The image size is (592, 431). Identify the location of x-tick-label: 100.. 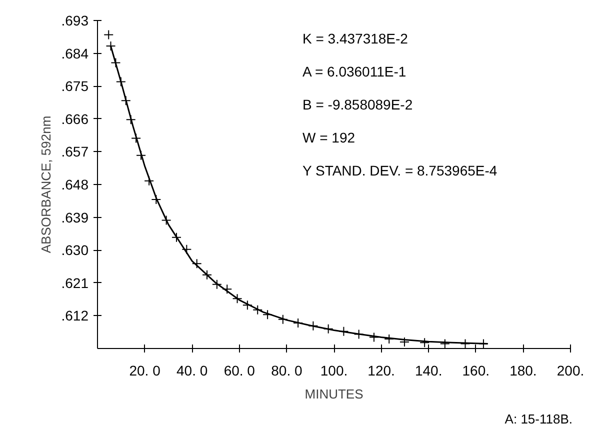
(334, 370).